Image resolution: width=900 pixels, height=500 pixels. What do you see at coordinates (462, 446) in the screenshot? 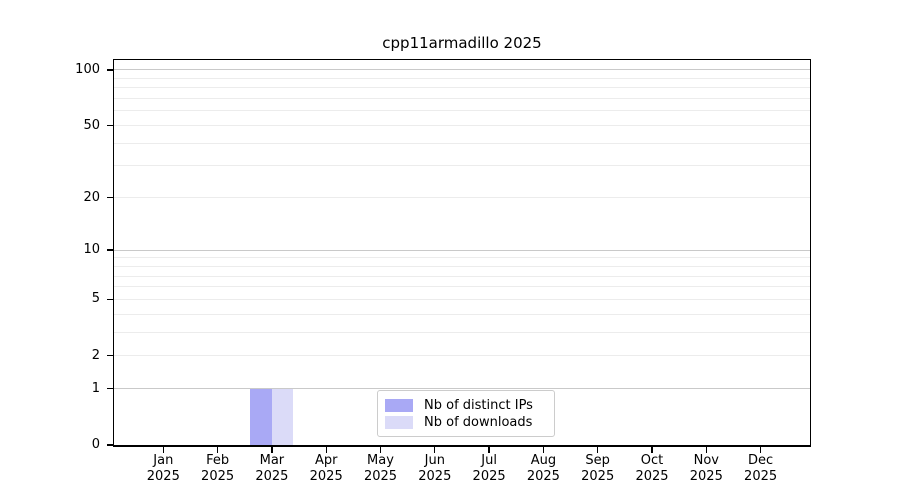
I see `bottom-spine` at bounding box center [462, 446].